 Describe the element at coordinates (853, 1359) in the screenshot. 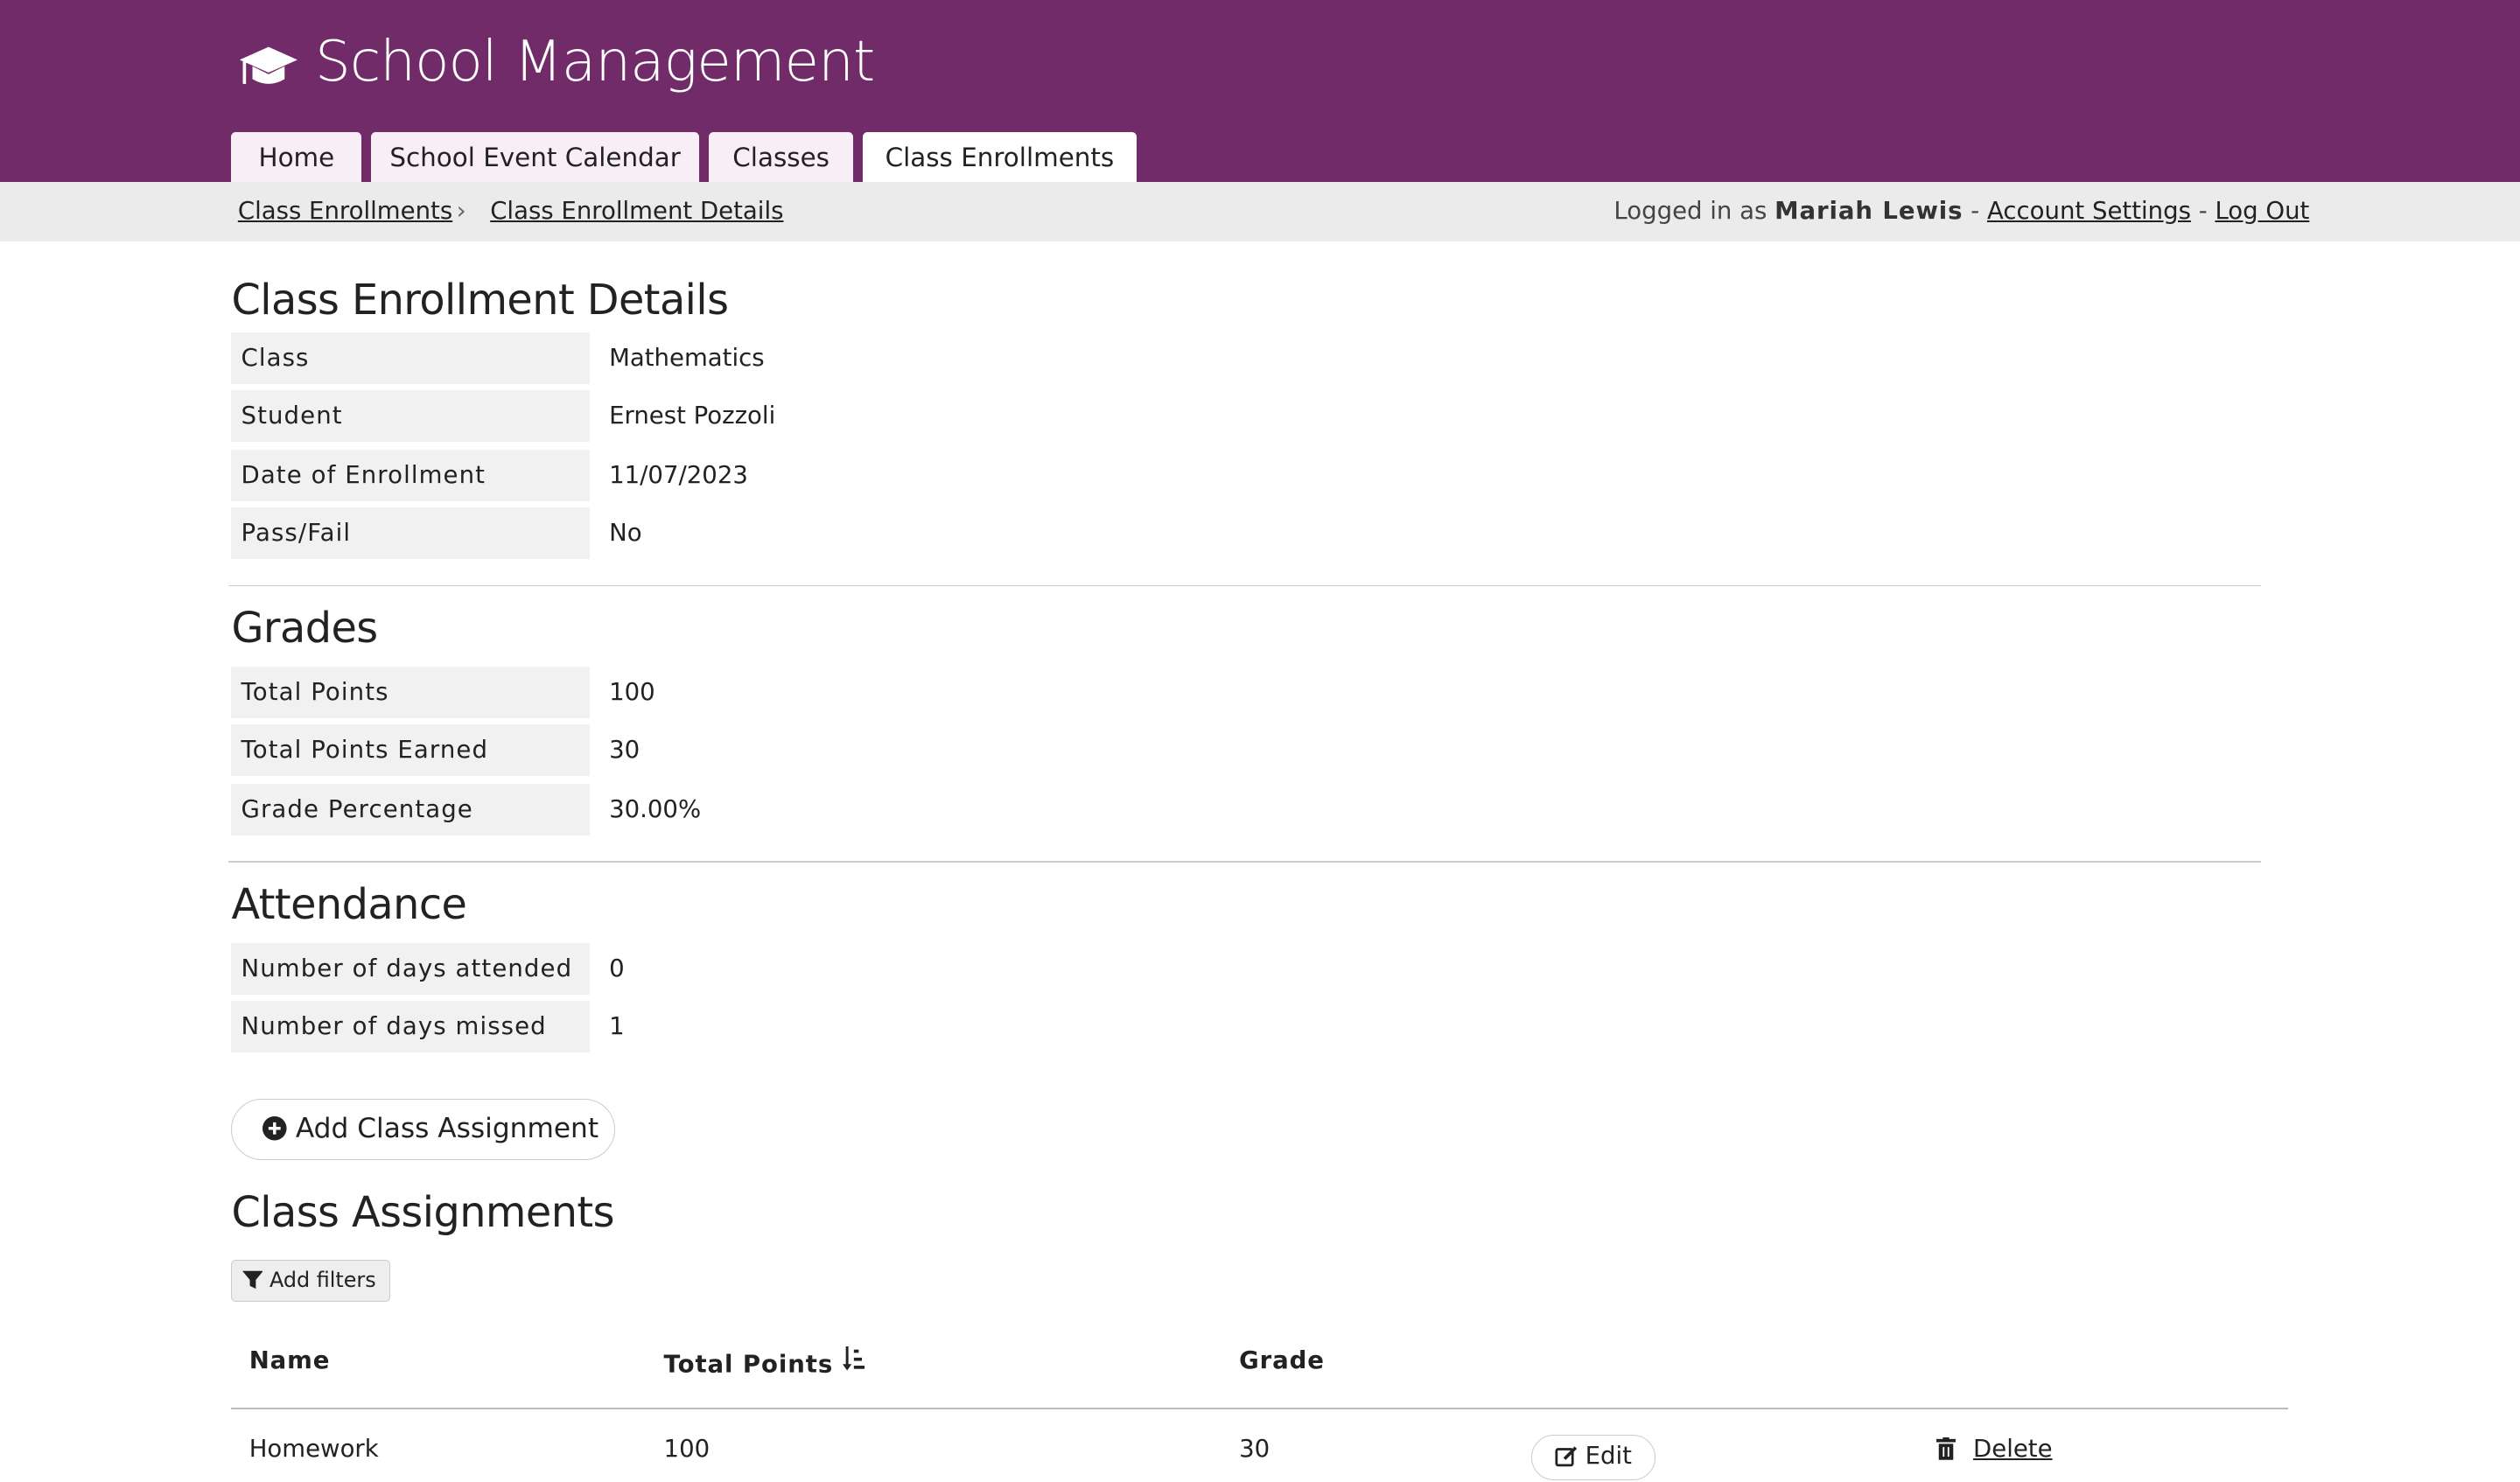

I see `sort-descending-icon` at that location.